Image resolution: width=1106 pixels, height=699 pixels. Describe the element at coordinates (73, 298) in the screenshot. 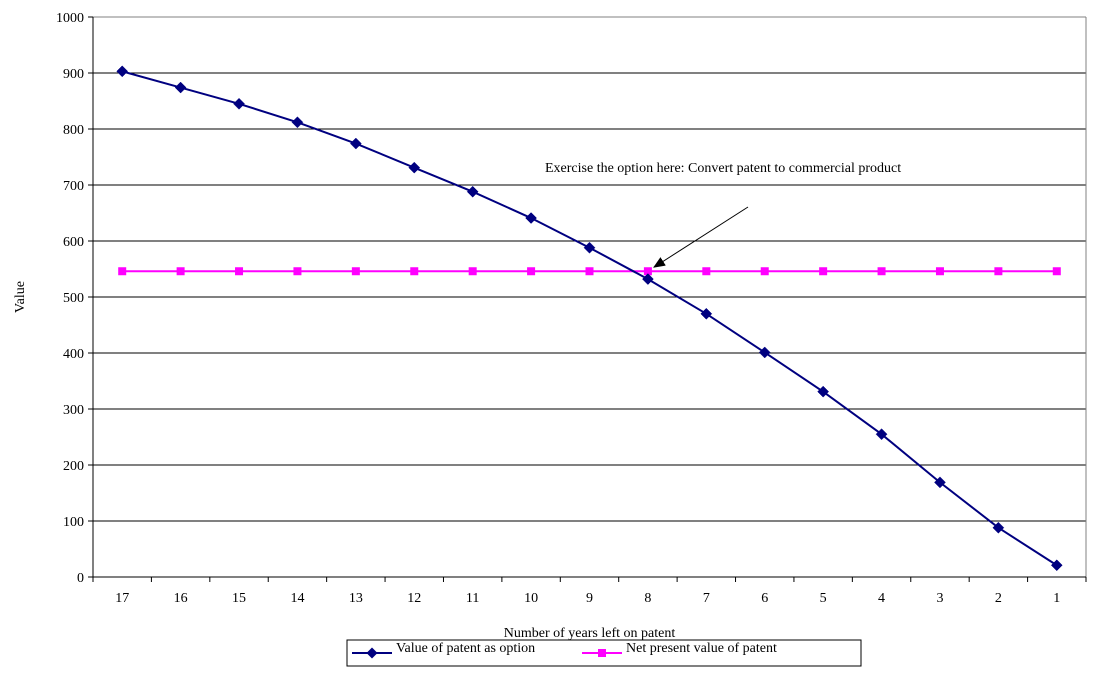

I see `y-tick-label: 500` at that location.